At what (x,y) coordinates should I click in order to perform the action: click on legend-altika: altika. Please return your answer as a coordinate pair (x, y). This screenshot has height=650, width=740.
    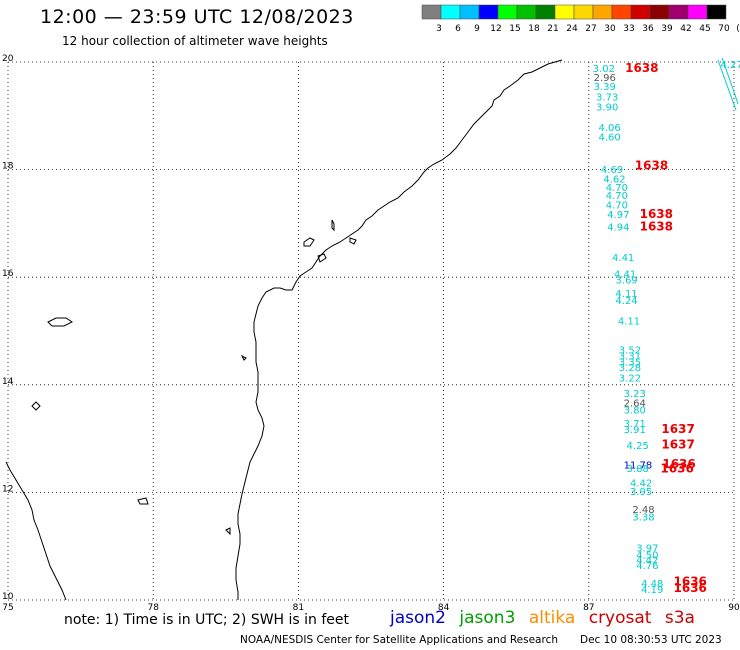
    Looking at the image, I should click on (552, 618).